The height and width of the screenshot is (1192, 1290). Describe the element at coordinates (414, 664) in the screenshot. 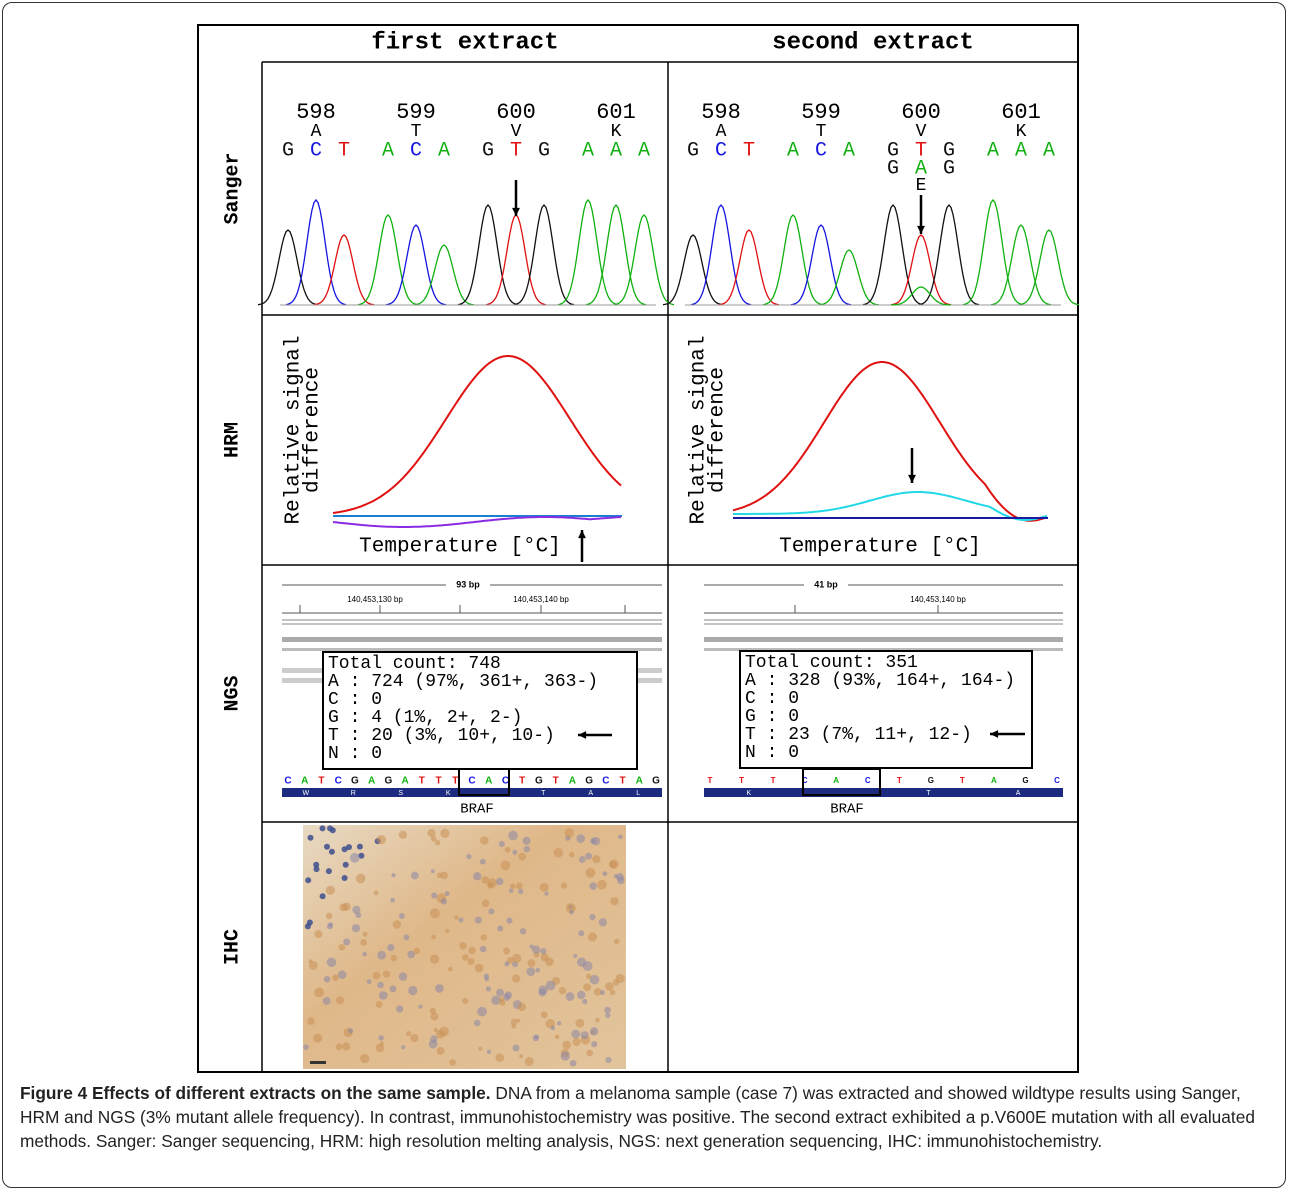

I see `count-line: Total count: 748` at that location.